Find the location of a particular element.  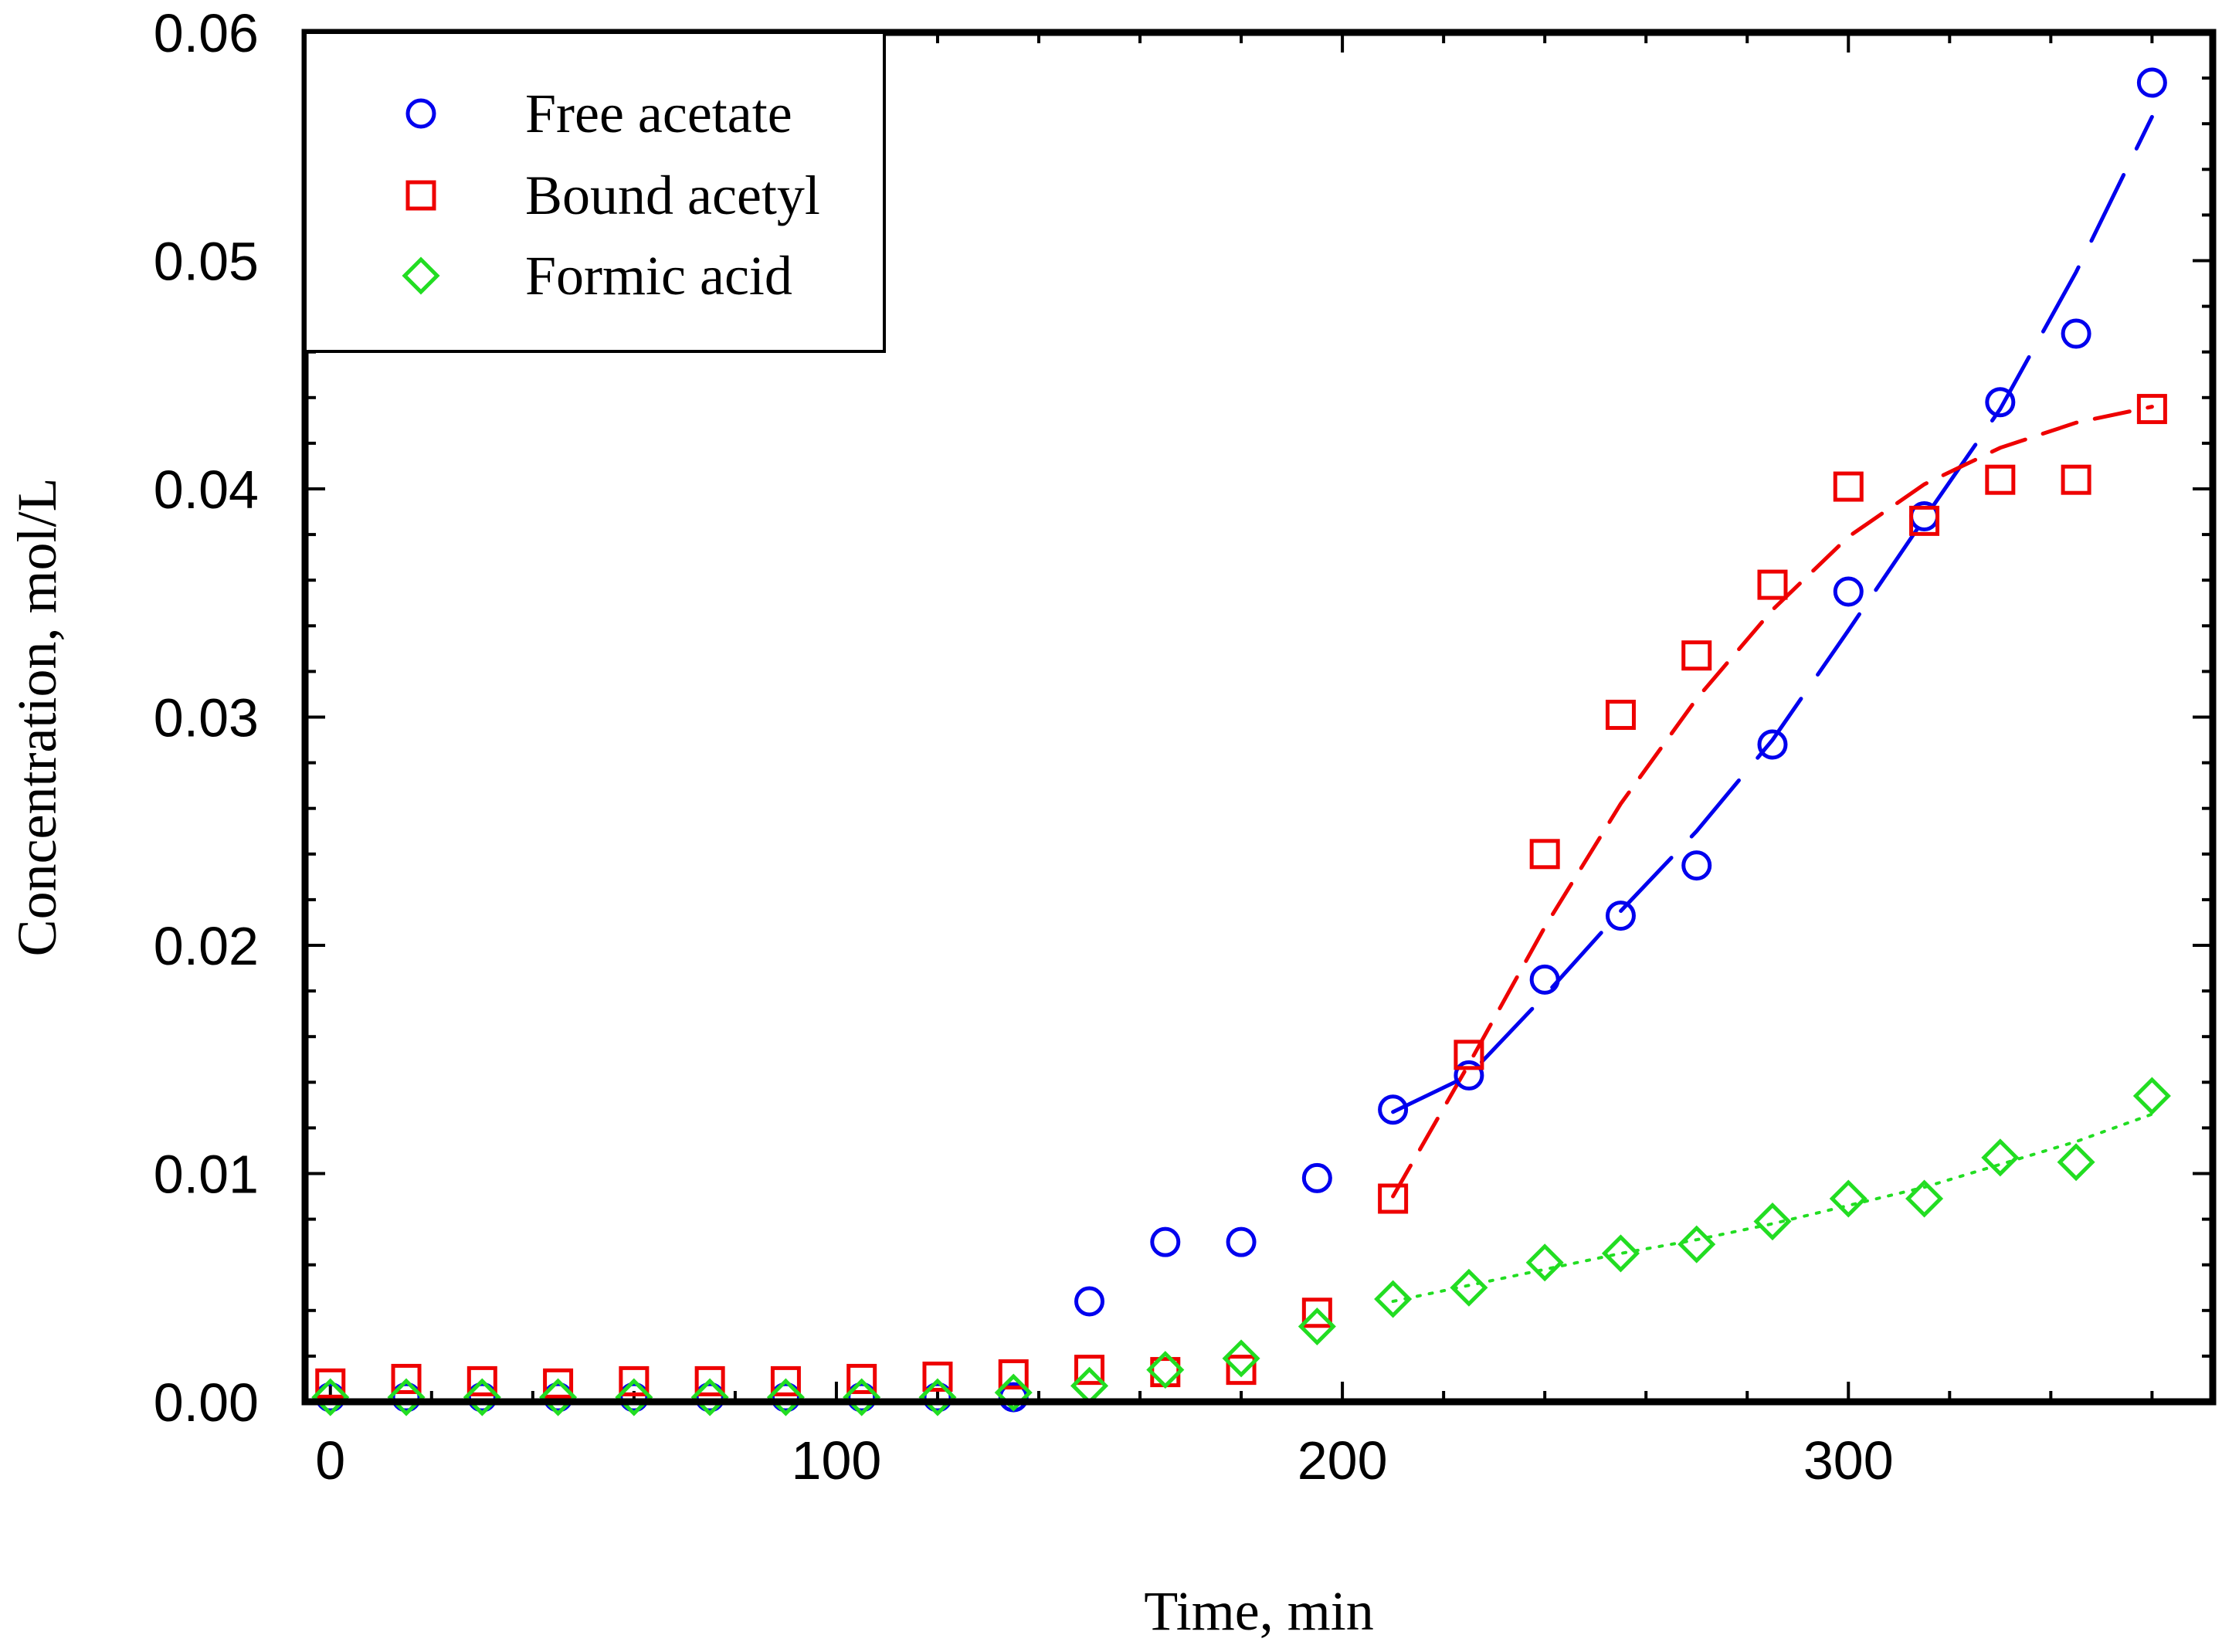

y-tick-label: 0.00 is located at coordinates (206, 1402).